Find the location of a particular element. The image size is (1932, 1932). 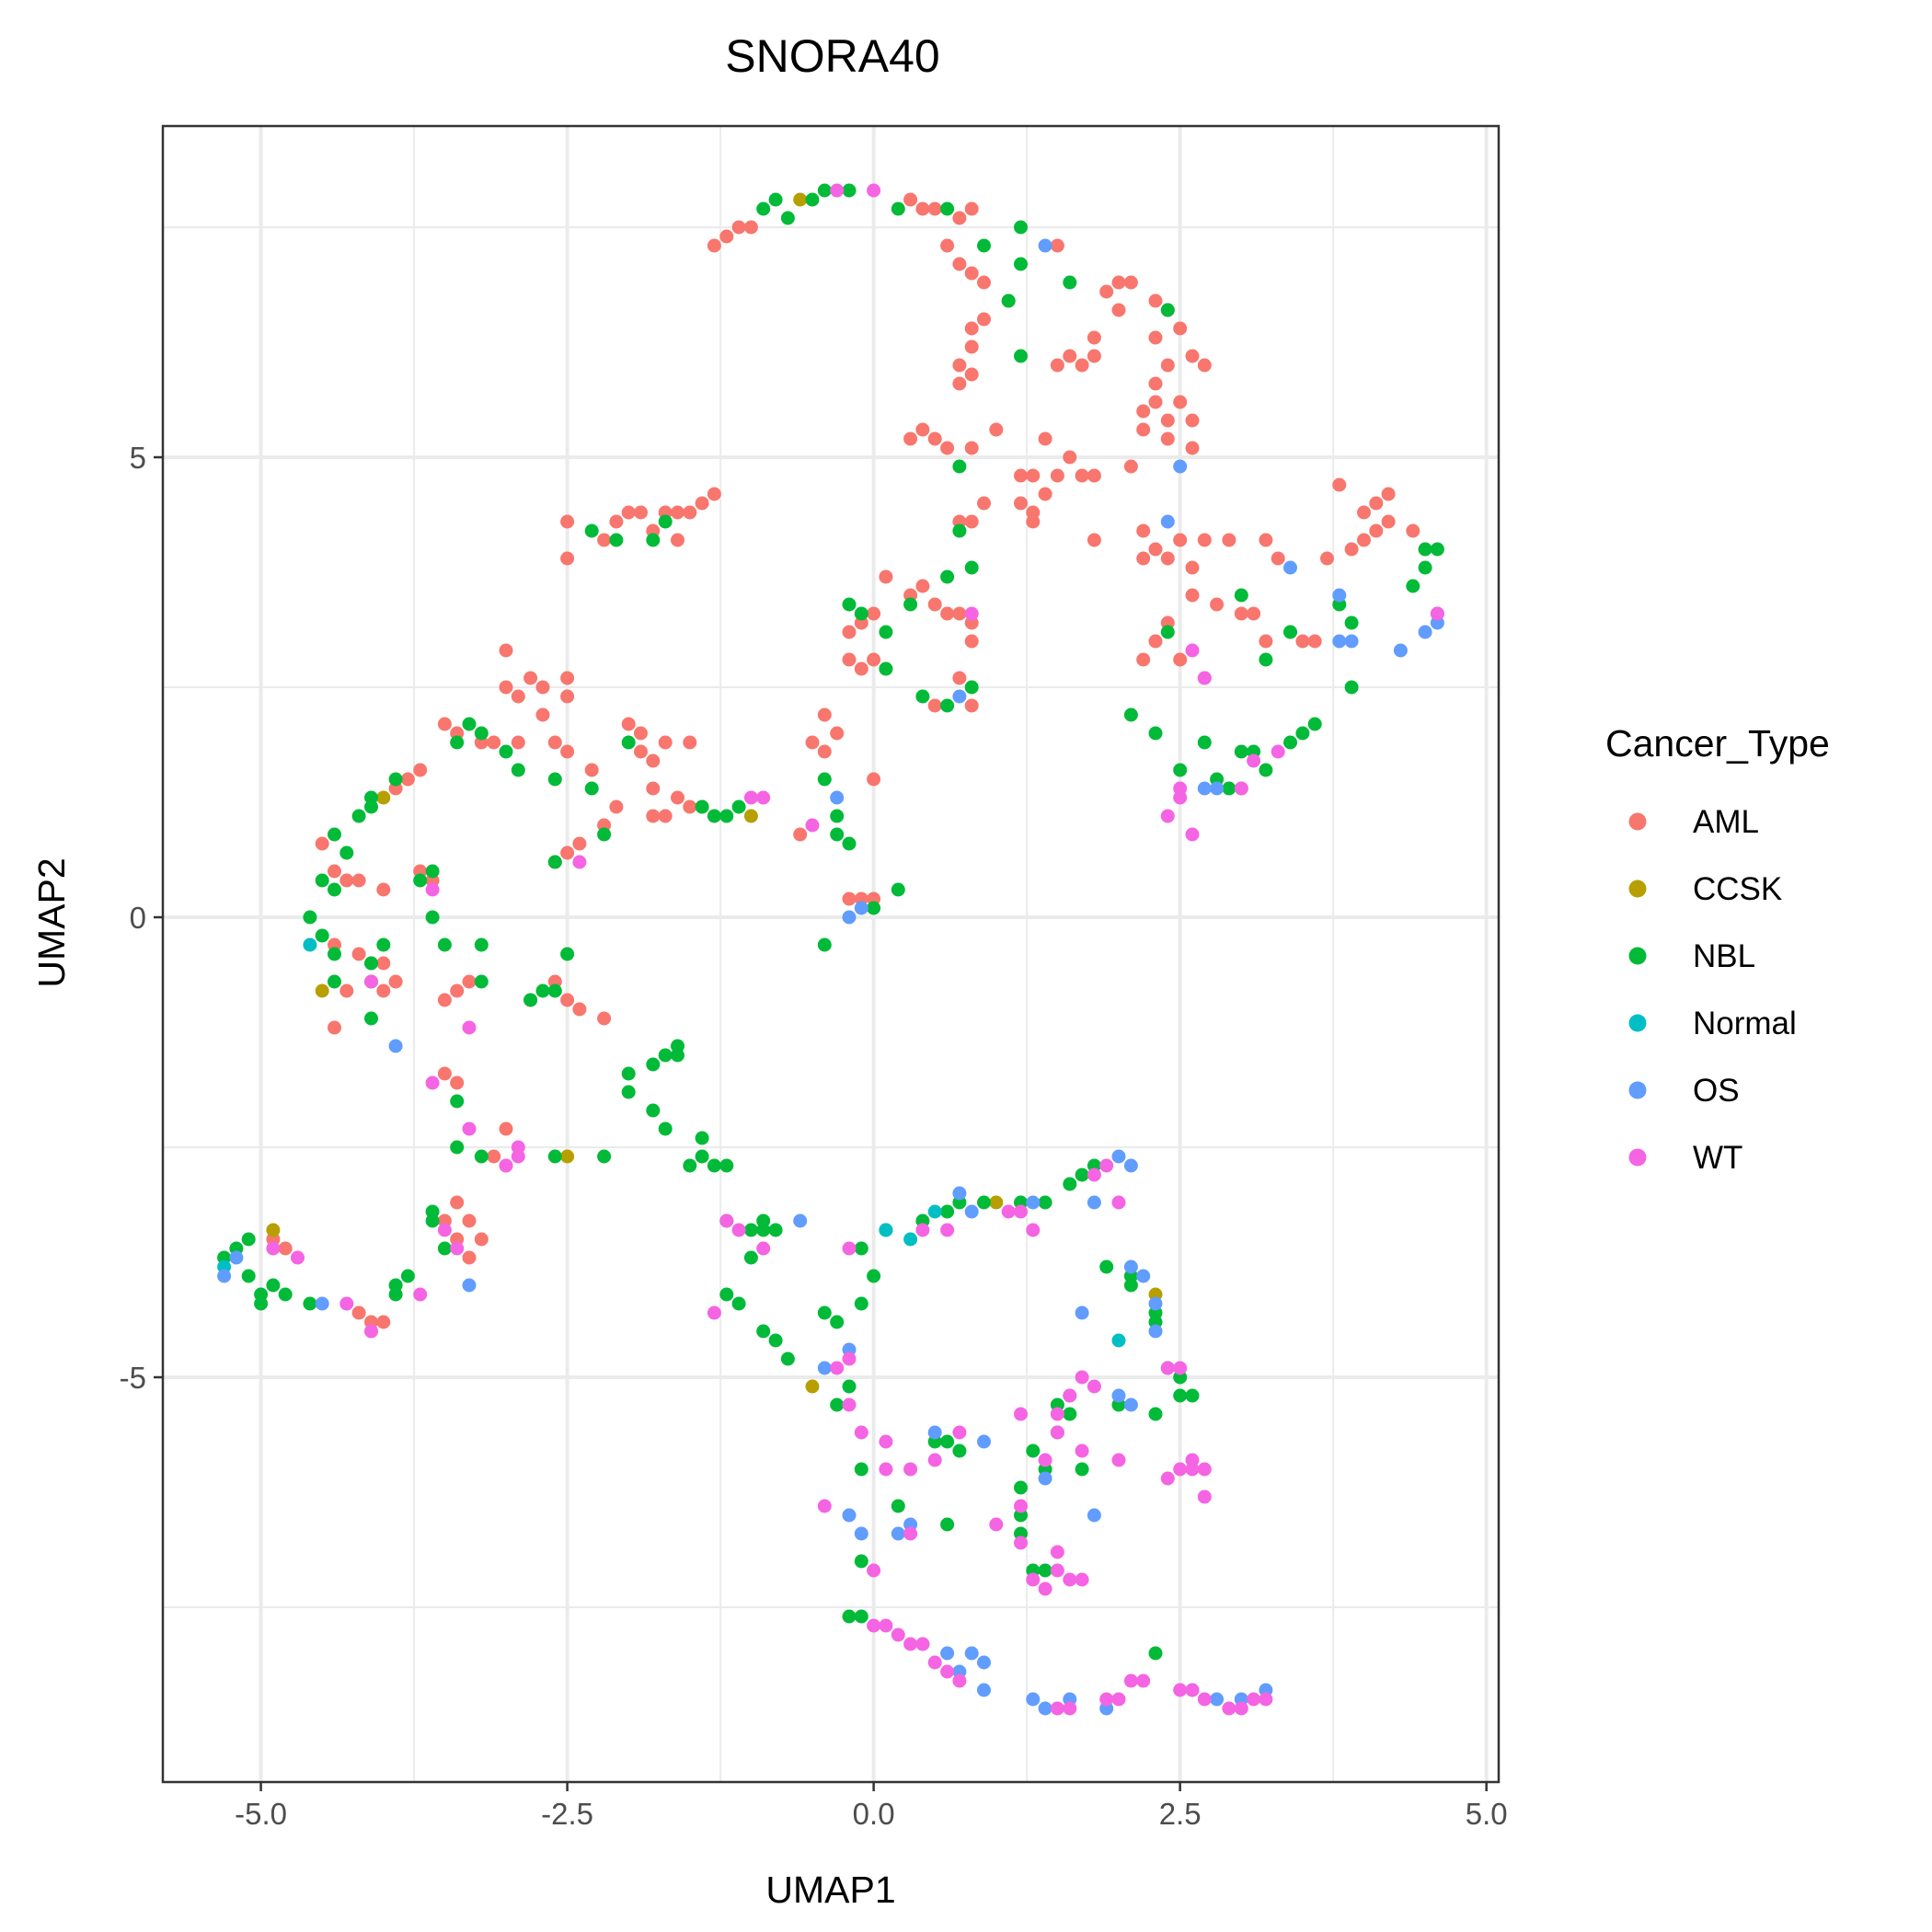

legend: Cancer_Type AML CCSK NBL Normal OS WT is located at coordinates (1717, 949).